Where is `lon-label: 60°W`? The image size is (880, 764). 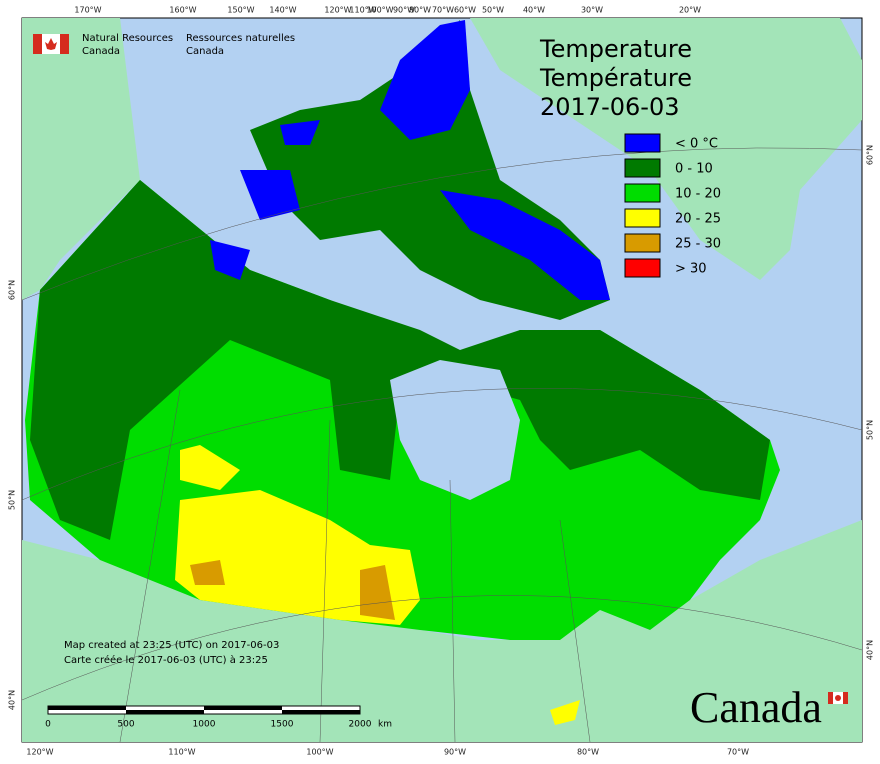
lon-label: 60°W is located at coordinates (465, 10).